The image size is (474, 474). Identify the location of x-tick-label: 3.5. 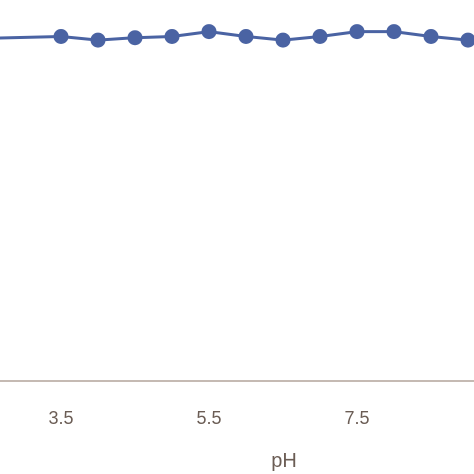
(60, 418).